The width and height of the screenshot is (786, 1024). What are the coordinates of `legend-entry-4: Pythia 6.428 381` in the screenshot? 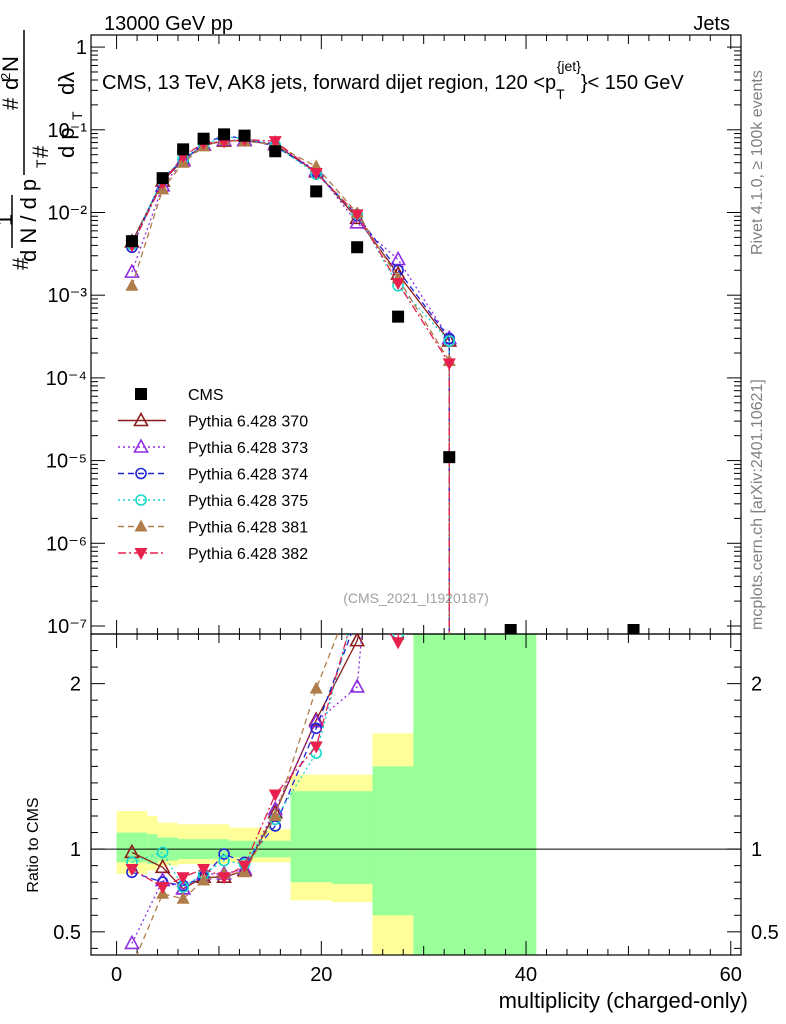 It's located at (213, 528).